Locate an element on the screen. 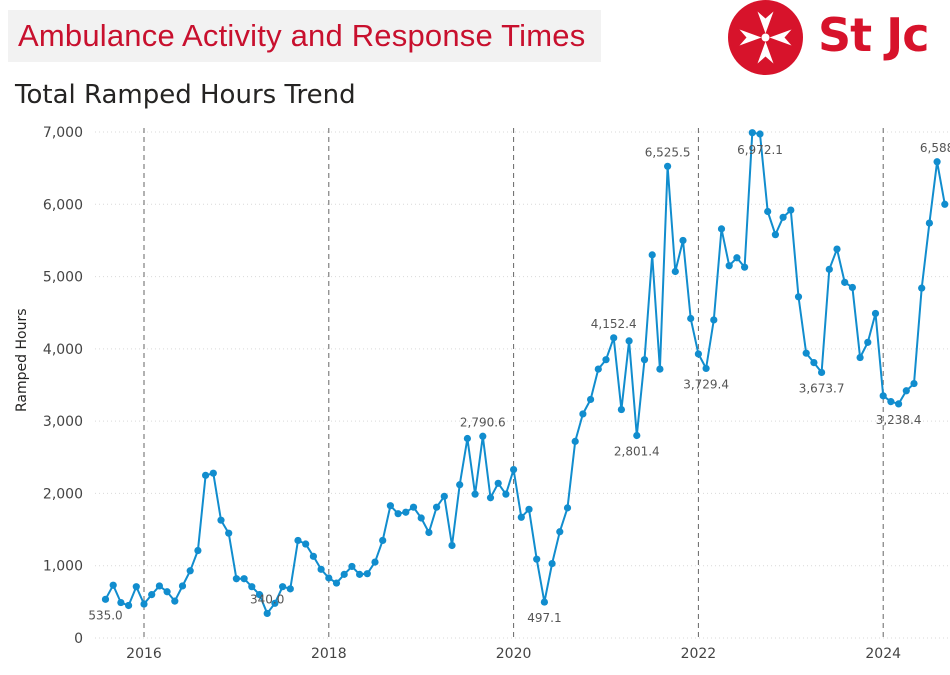  y-tick-label: 6,000 is located at coordinates (63, 205).